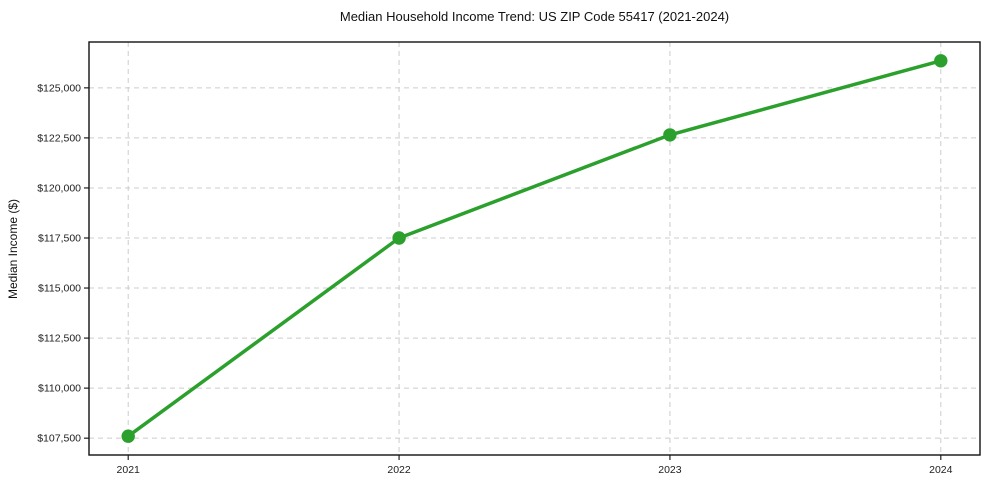 The image size is (989, 490). What do you see at coordinates (941, 470) in the screenshot?
I see `x-tick-label: 2024` at bounding box center [941, 470].